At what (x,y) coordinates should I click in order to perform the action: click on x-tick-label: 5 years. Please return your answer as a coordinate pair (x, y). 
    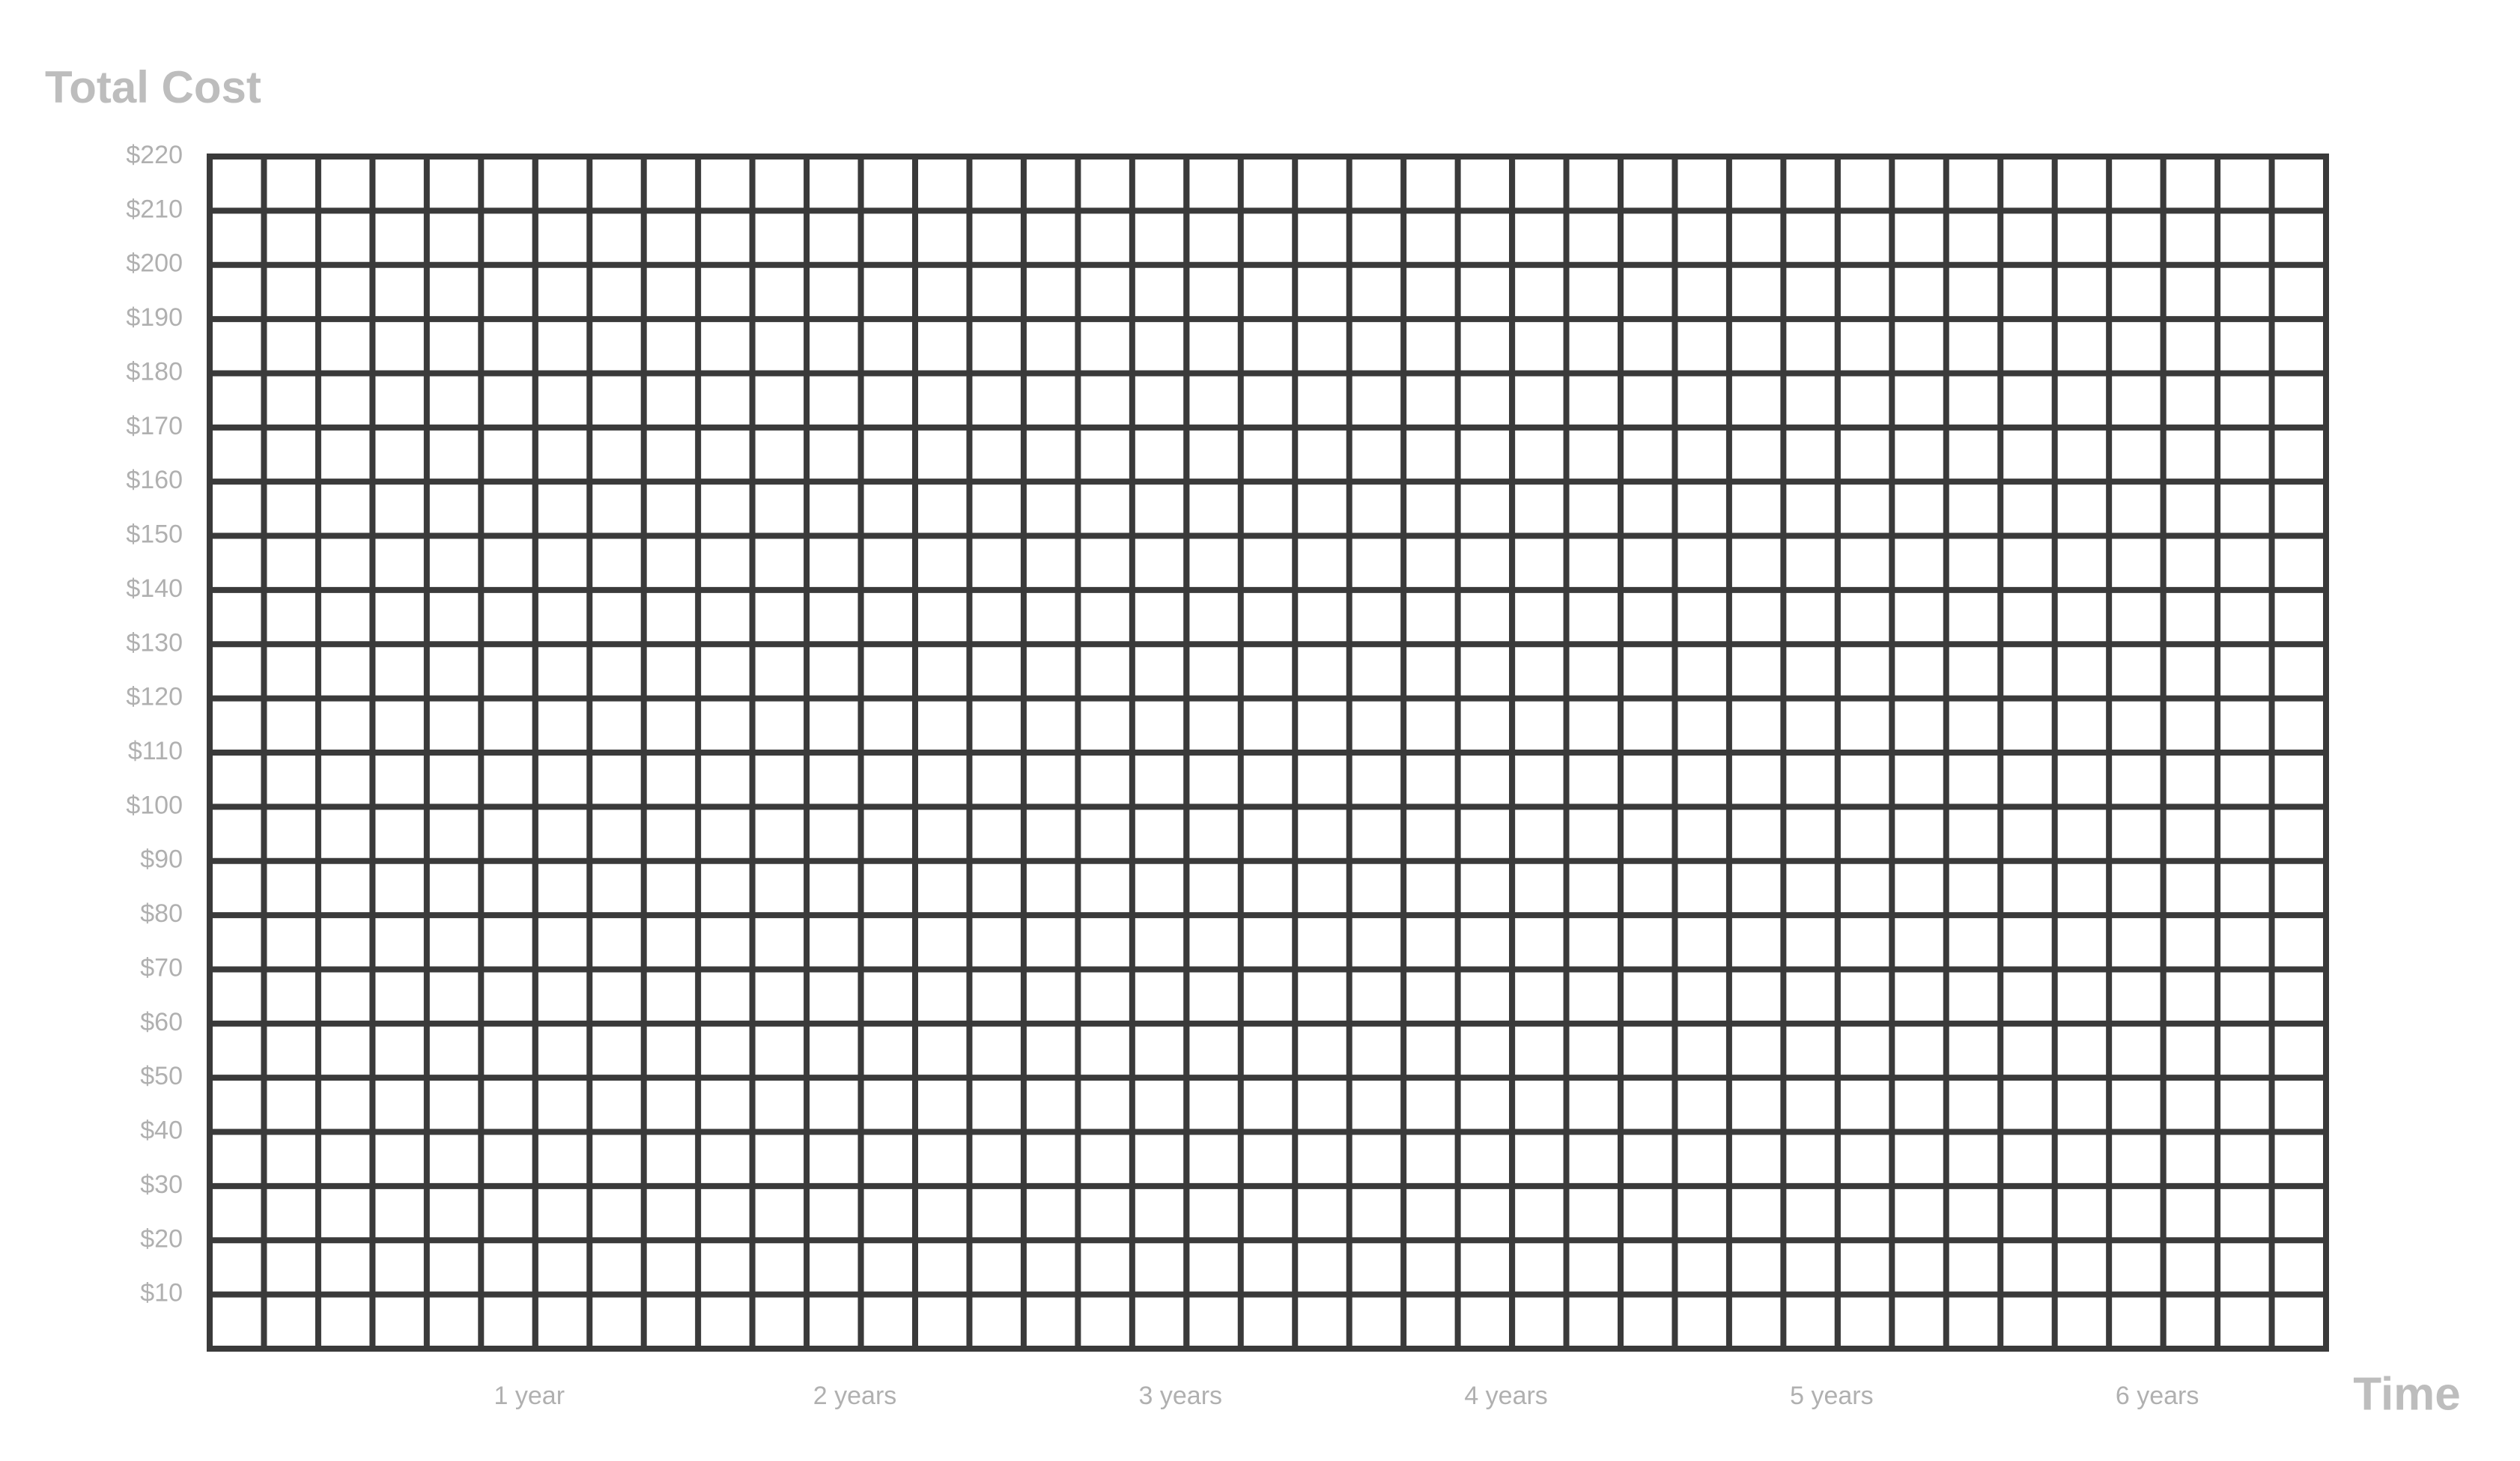
    Looking at the image, I should click on (1832, 1396).